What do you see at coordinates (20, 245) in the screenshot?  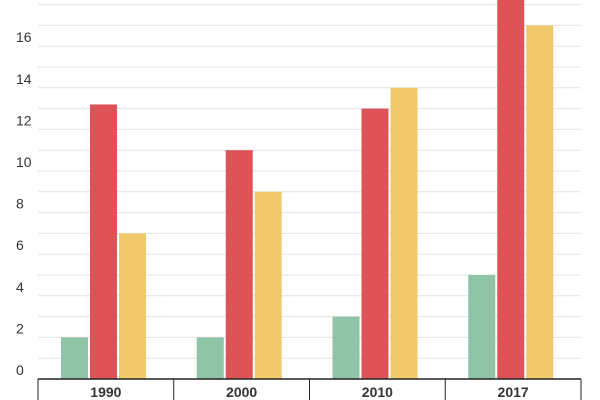 I see `y-tick-label: 6` at bounding box center [20, 245].